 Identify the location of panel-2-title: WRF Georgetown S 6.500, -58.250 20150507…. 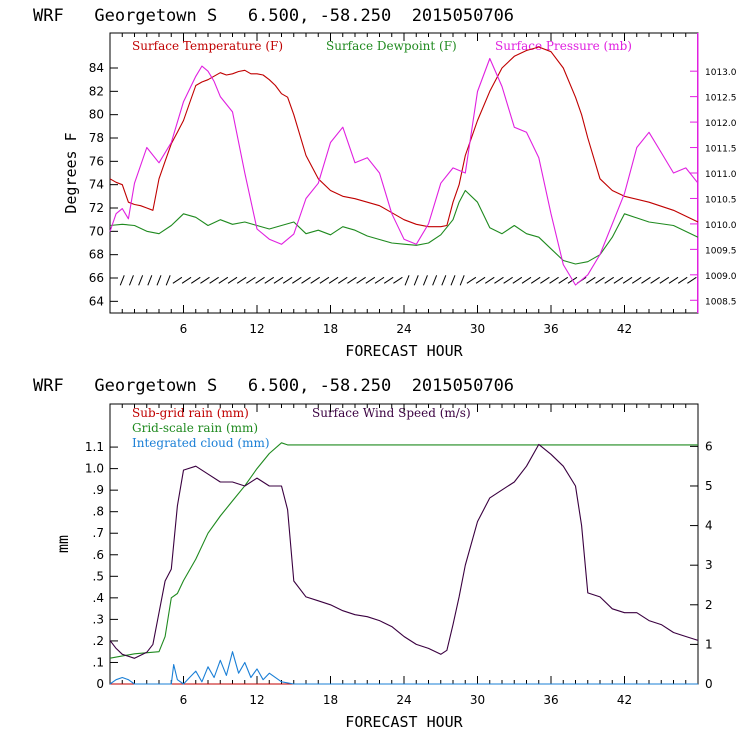
(273, 386).